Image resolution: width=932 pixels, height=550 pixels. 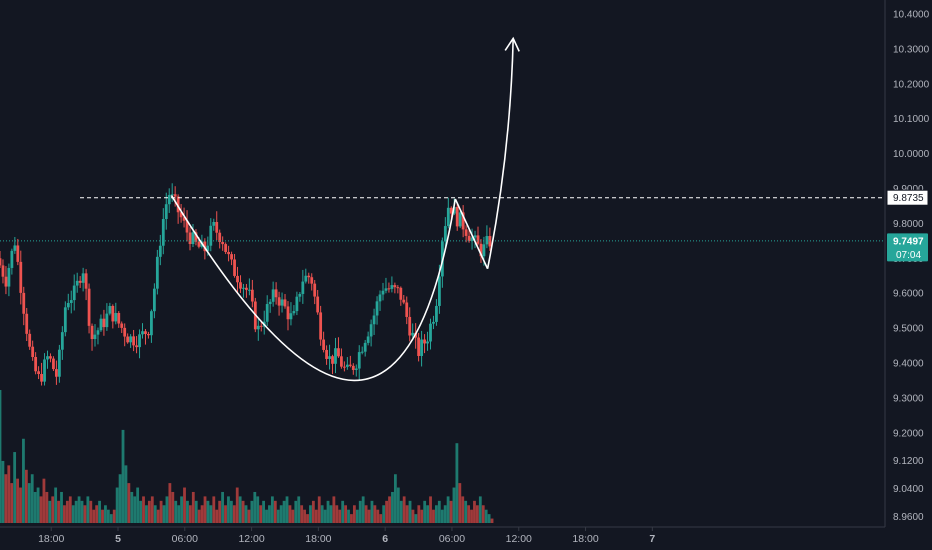 What do you see at coordinates (500, 153) in the screenshot?
I see `breakout-arrow` at bounding box center [500, 153].